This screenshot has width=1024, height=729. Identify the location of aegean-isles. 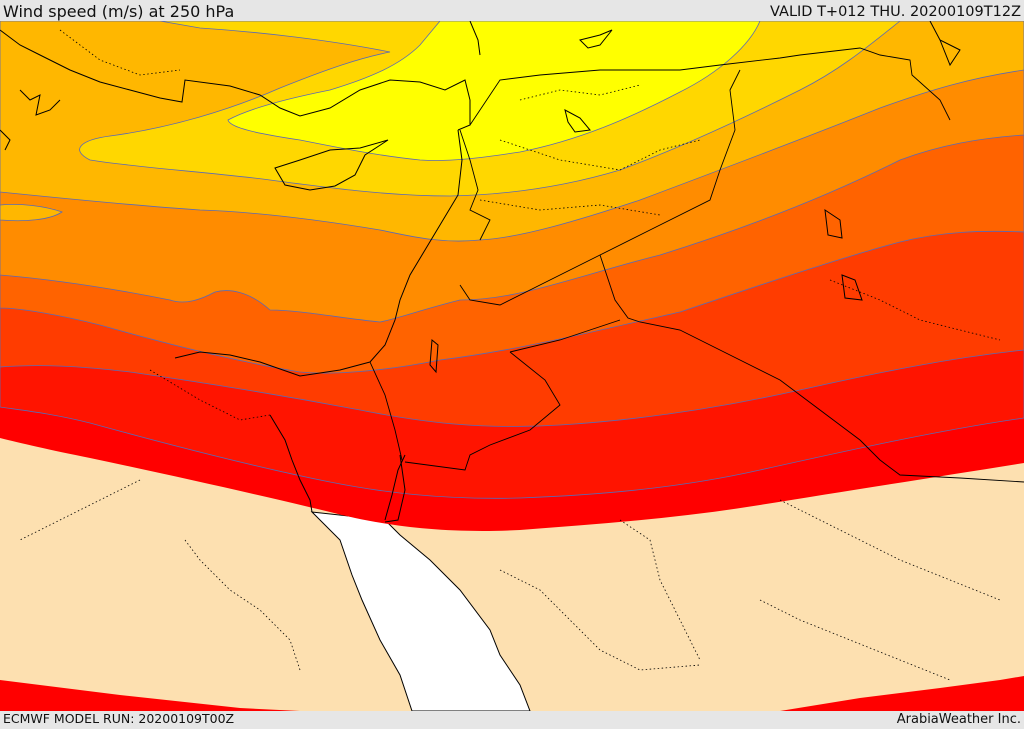
(30, 120).